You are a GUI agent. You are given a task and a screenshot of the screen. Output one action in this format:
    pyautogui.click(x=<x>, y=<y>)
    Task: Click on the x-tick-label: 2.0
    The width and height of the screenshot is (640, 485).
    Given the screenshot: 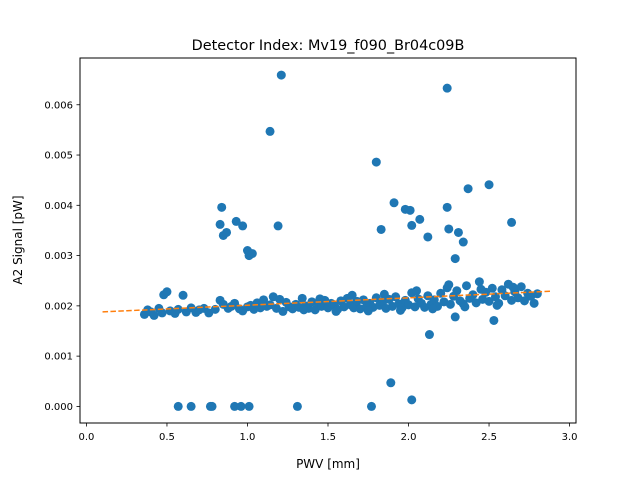 What is the action you would take?
    pyautogui.click(x=409, y=437)
    